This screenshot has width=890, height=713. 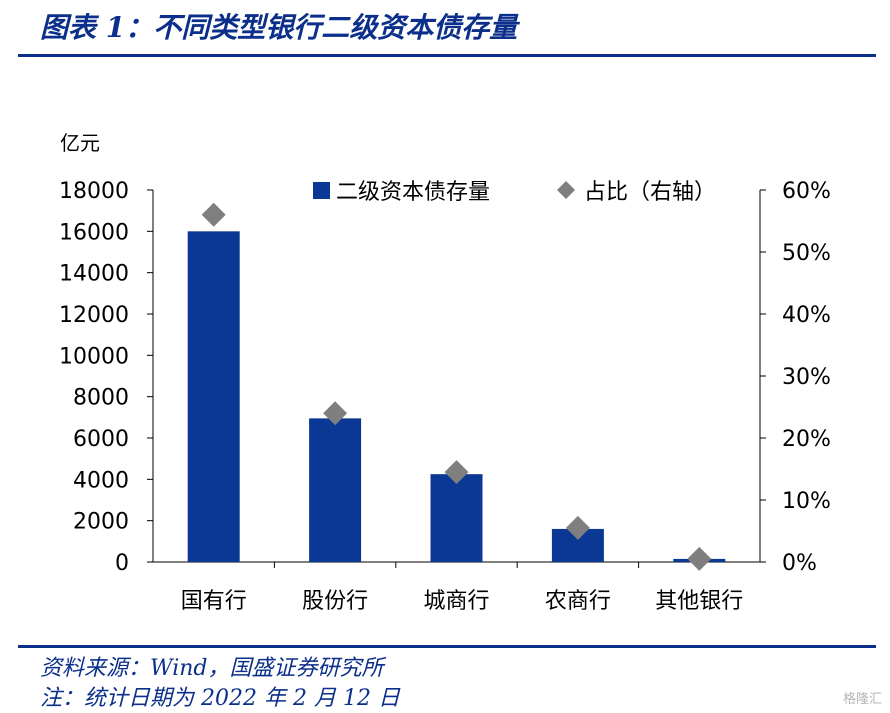 I want to click on y-tick-label: 8000, so click(x=101, y=398).